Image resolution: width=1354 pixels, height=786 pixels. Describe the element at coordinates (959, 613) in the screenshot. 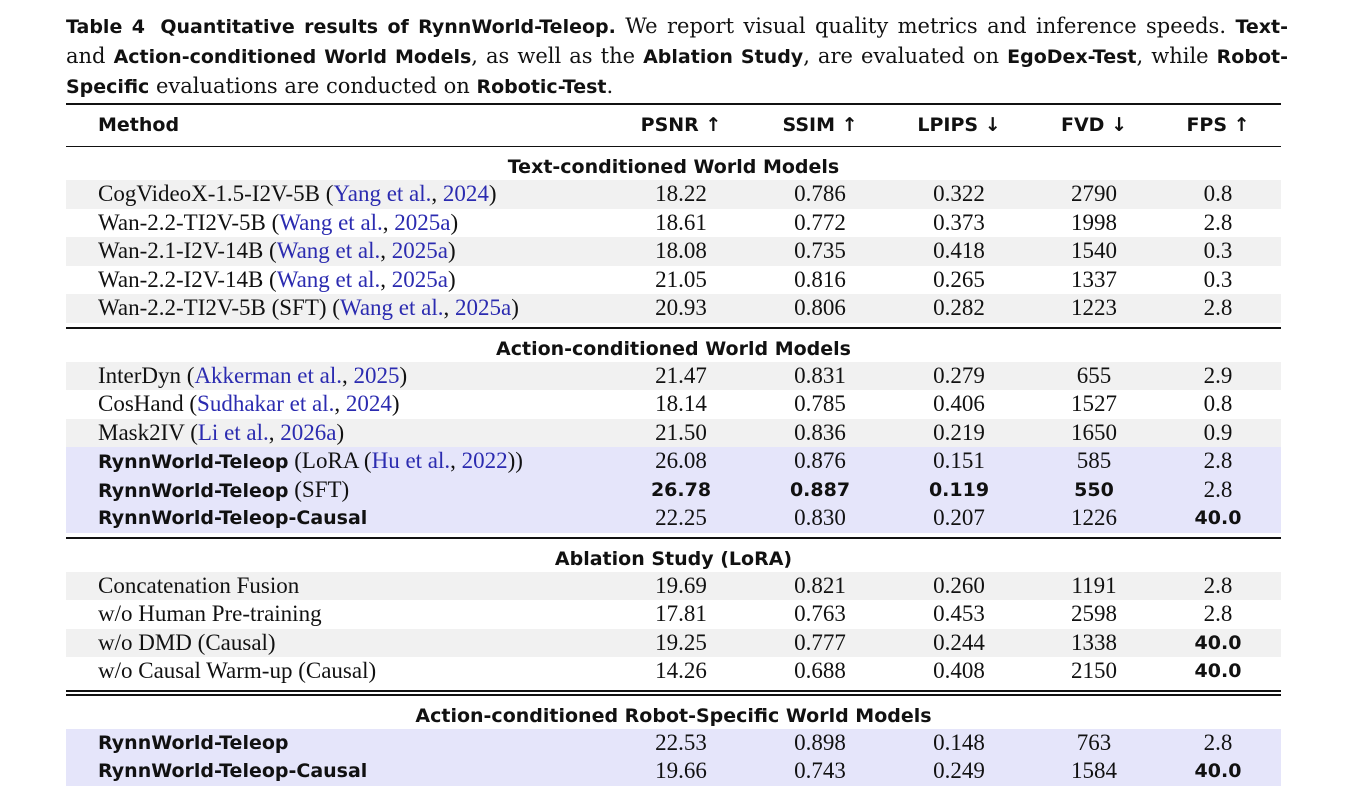

I see `lpips-cell: 0.453` at that location.